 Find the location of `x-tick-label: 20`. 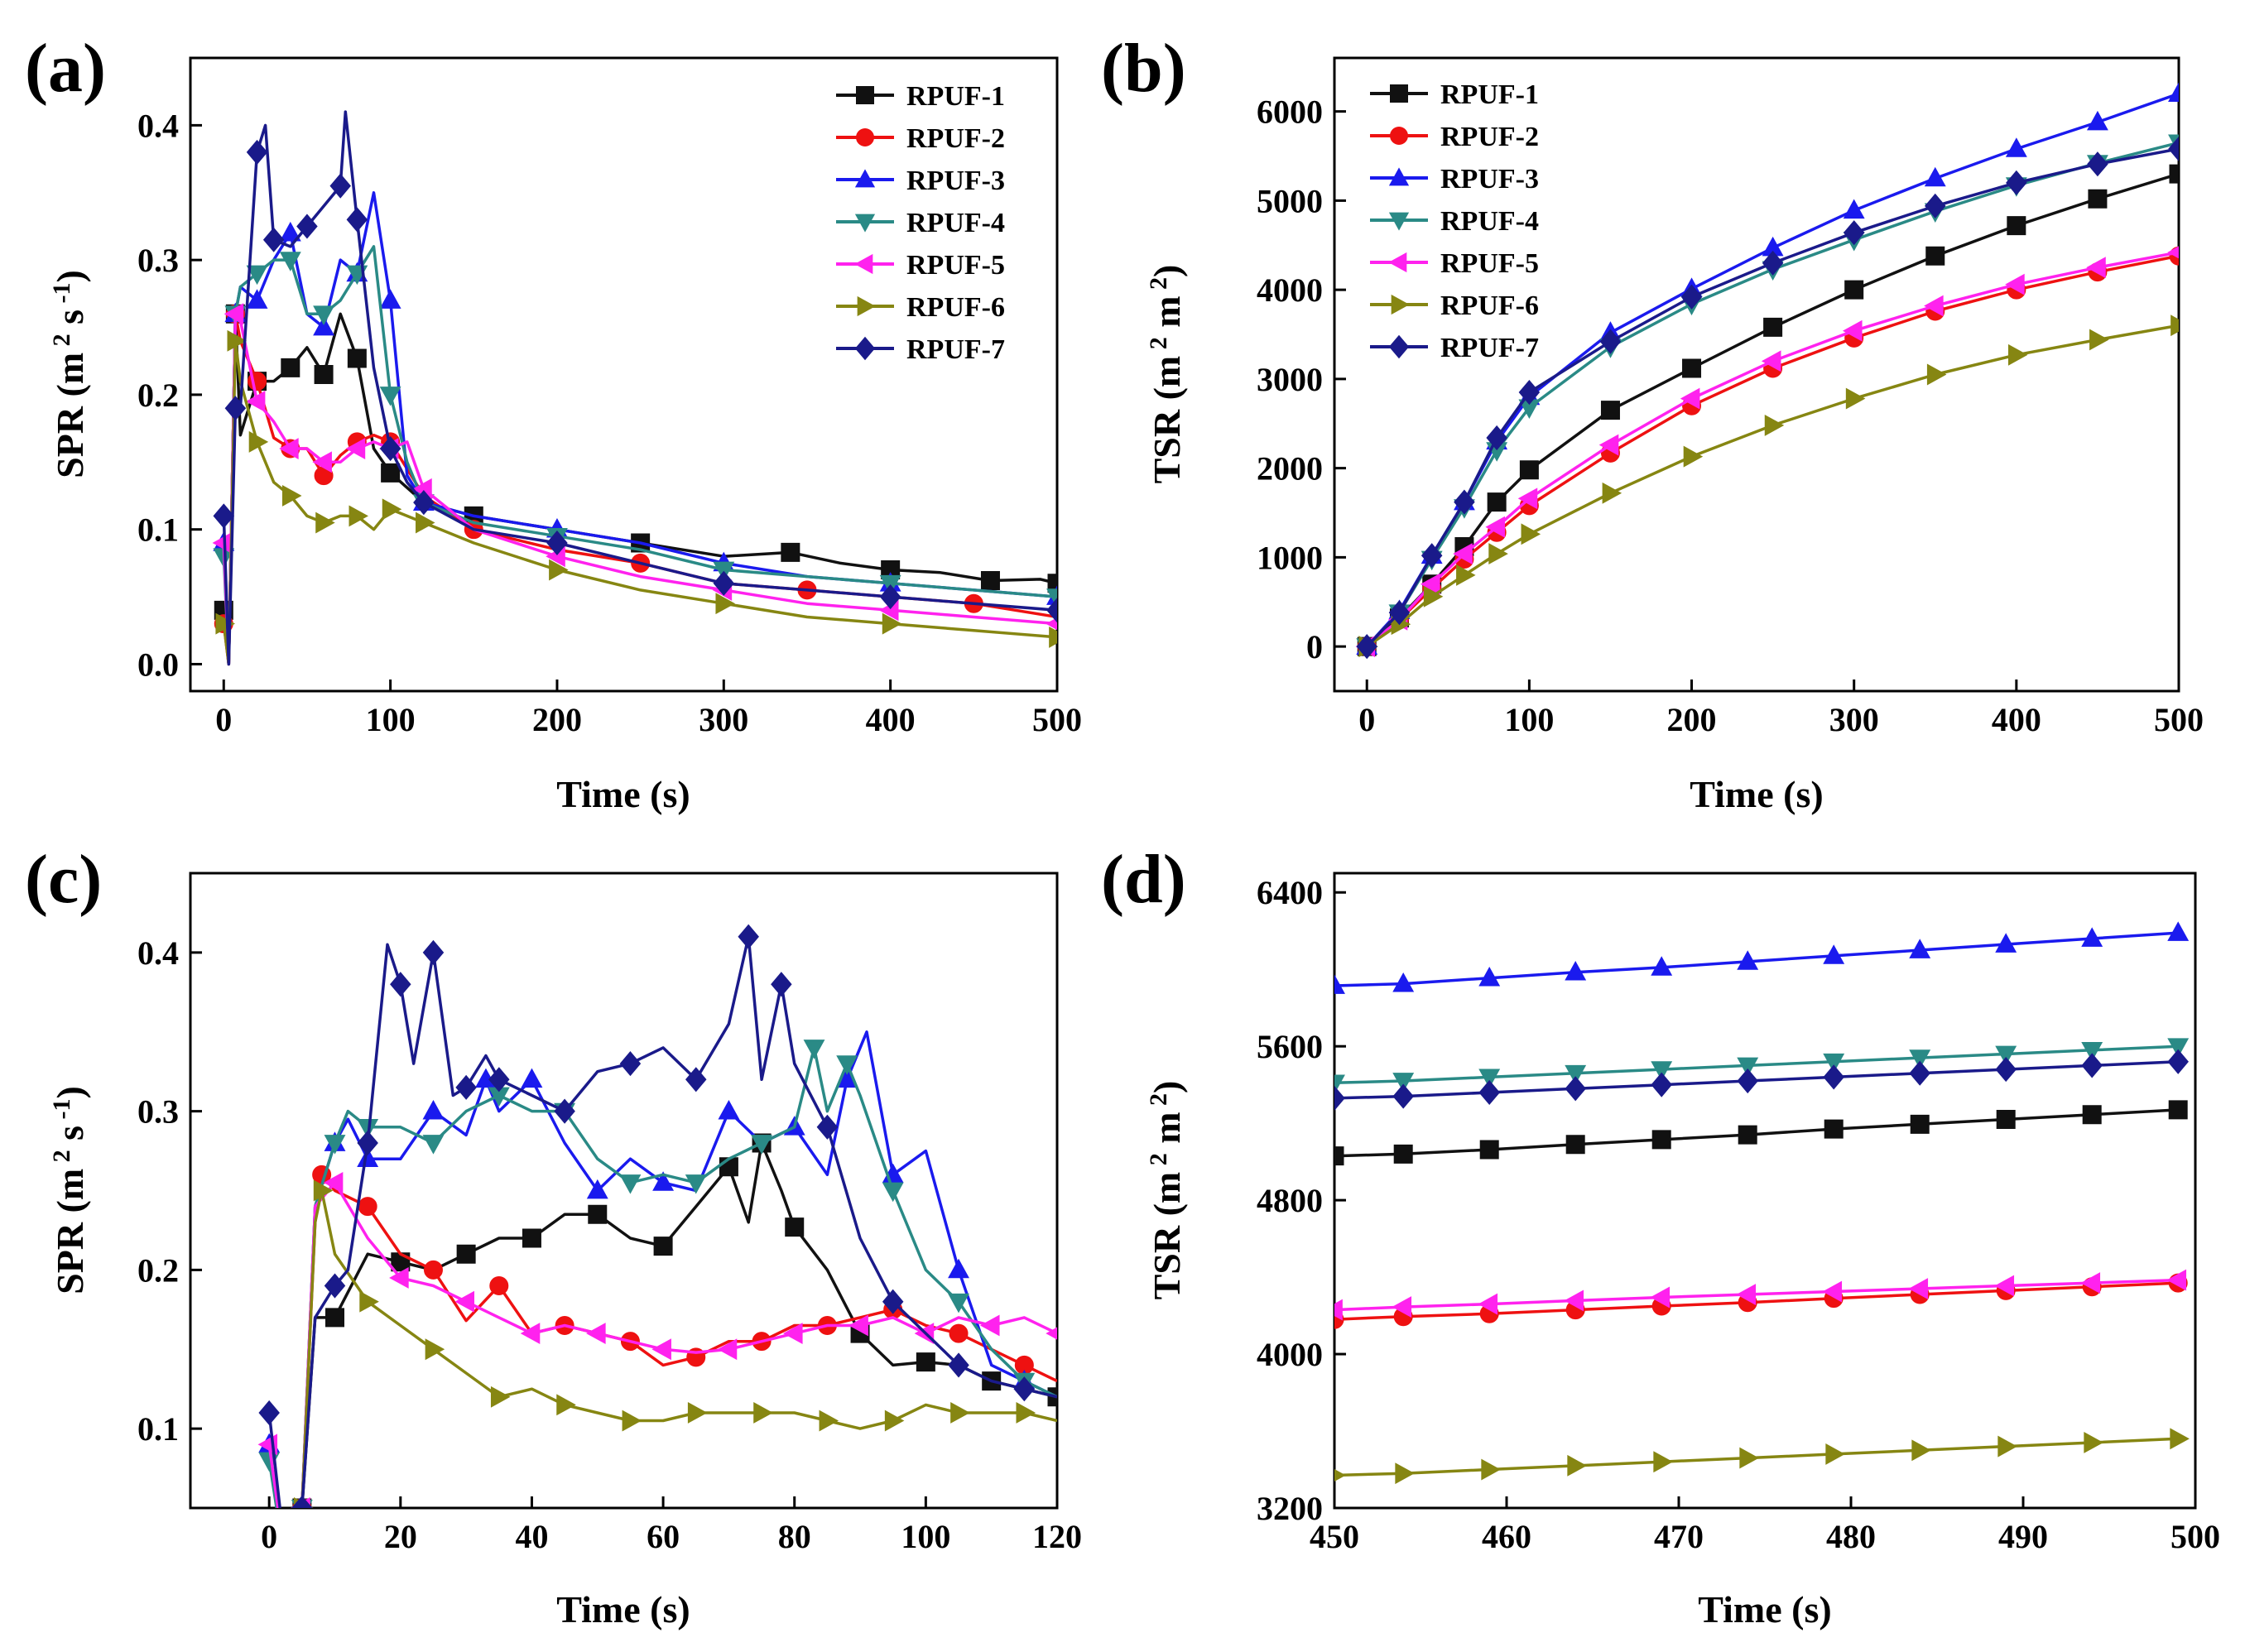

x-tick-label: 20 is located at coordinates (400, 1536).